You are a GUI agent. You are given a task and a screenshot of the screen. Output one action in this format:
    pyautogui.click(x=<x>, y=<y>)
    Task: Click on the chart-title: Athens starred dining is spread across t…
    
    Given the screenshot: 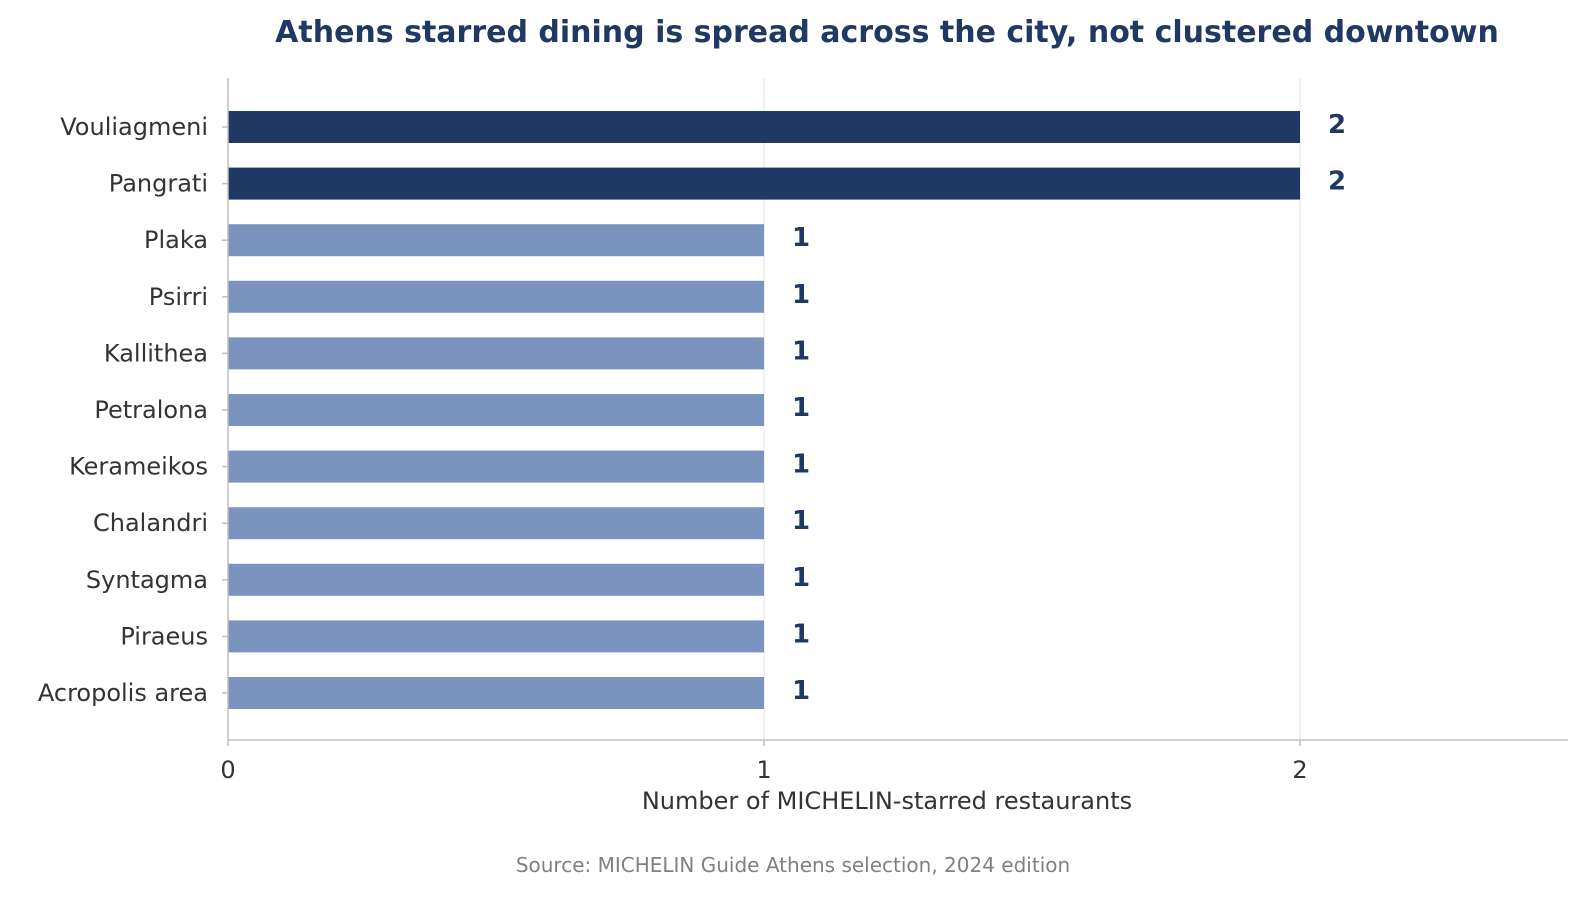 What is the action you would take?
    pyautogui.click(x=887, y=32)
    